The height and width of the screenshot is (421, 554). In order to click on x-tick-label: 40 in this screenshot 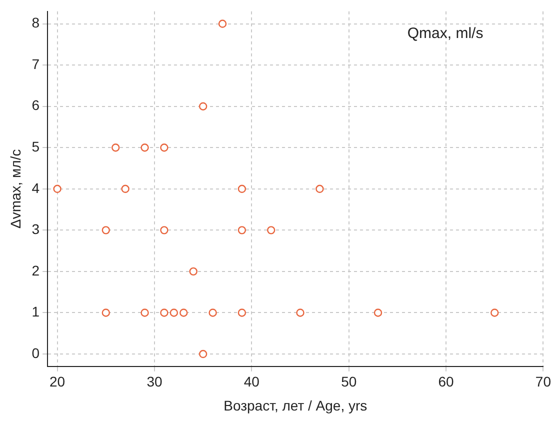, I will do `click(252, 382)`.